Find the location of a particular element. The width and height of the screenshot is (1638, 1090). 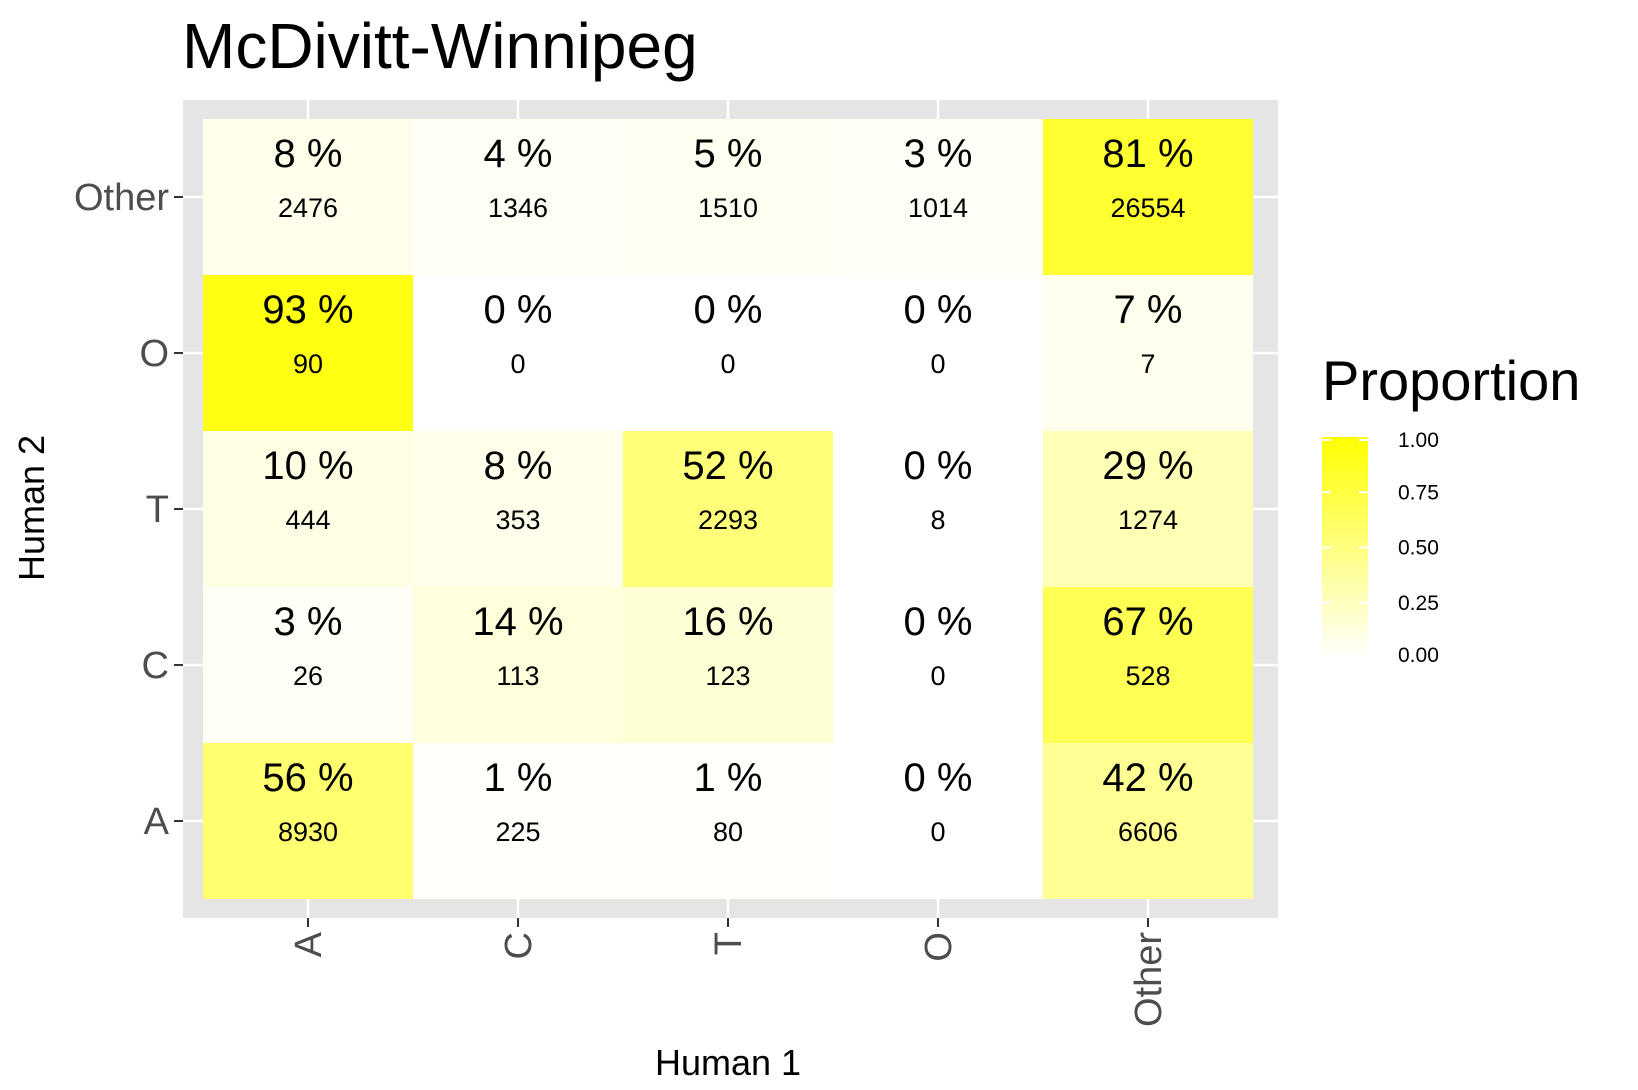

cell-percent-label: 8 % is located at coordinates (518, 466).